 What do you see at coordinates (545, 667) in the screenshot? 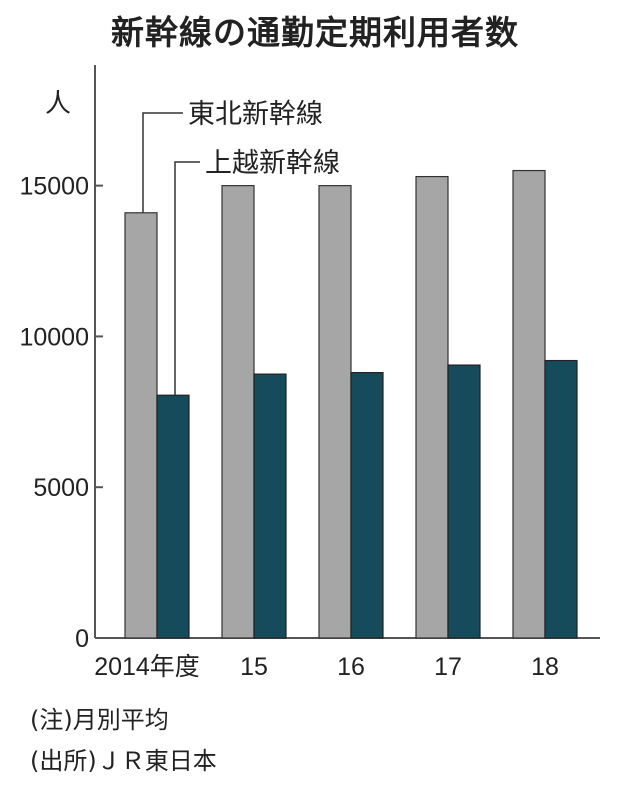
I see `x-tick-label: 18` at bounding box center [545, 667].